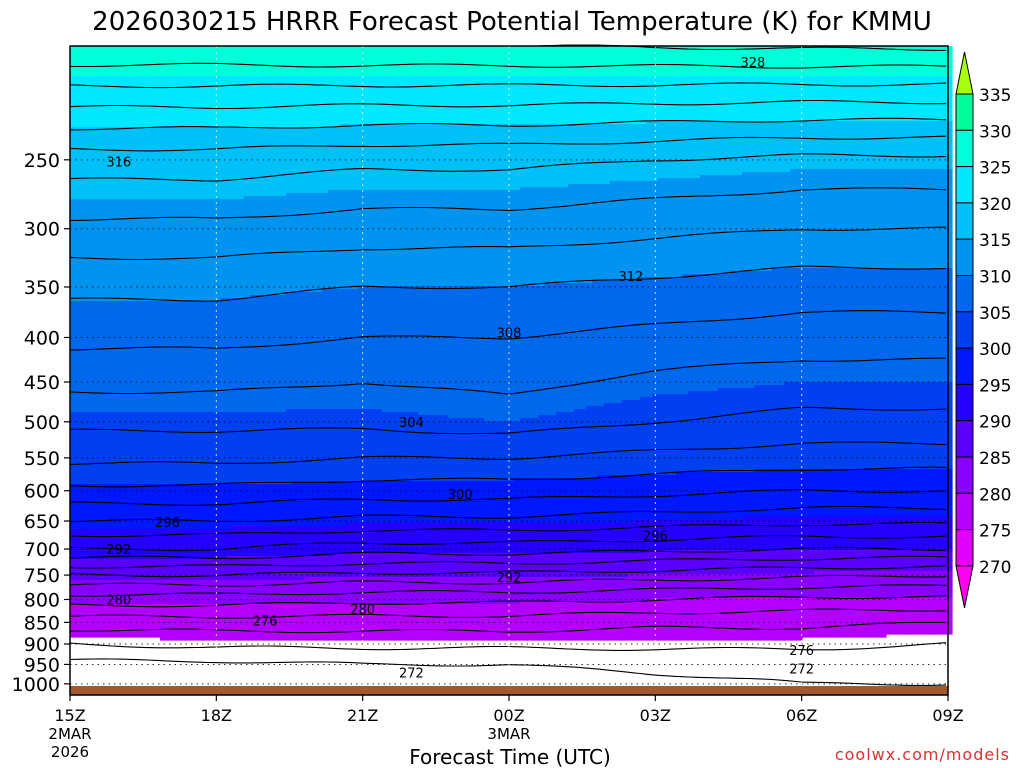 The image size is (1024, 768). What do you see at coordinates (655, 536) in the screenshot?
I see `contour-label: 296` at bounding box center [655, 536].